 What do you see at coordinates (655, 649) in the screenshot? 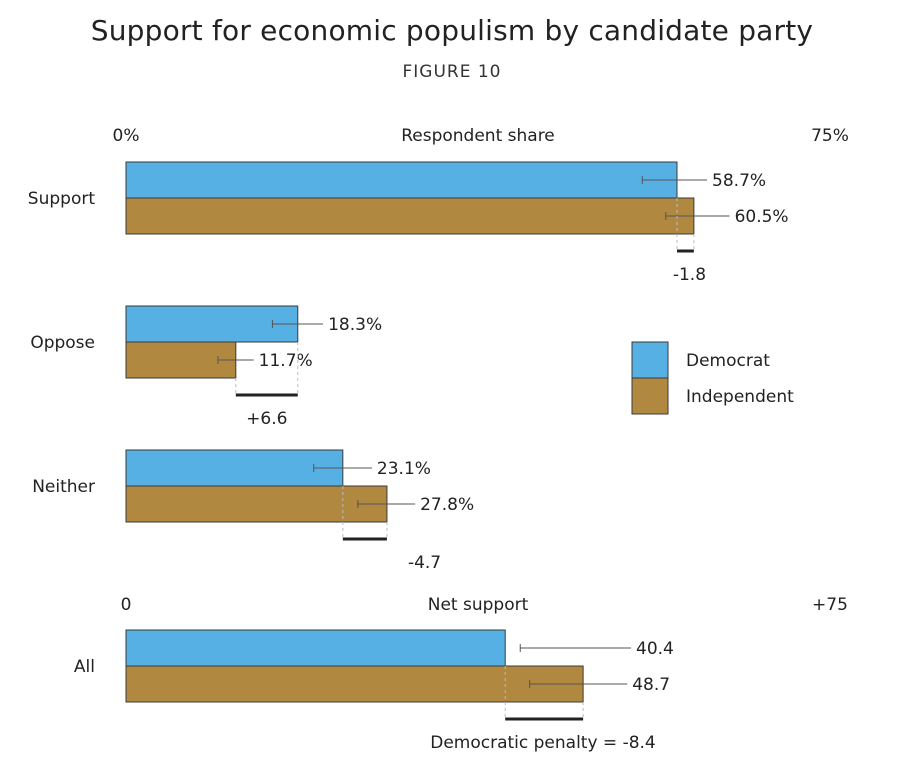
I see `data-label: 40.4` at bounding box center [655, 649].